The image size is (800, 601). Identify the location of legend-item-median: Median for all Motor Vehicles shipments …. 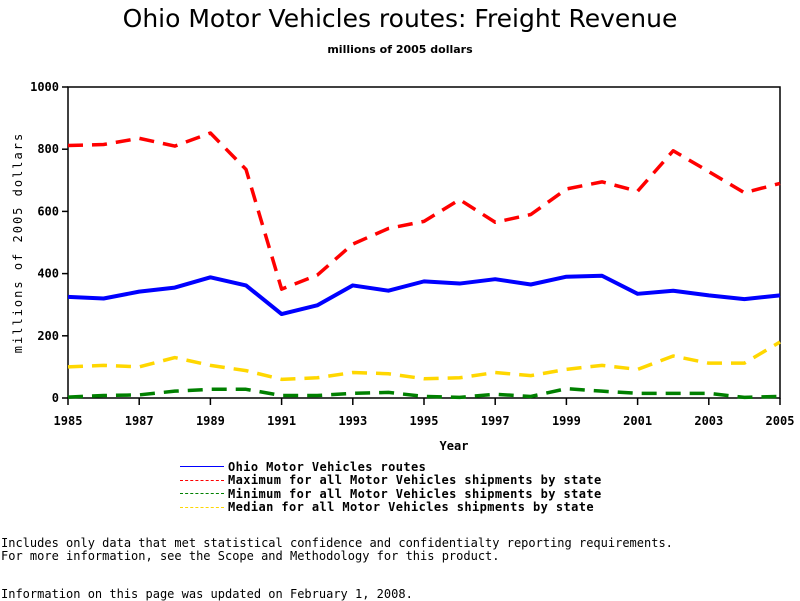
(391, 508).